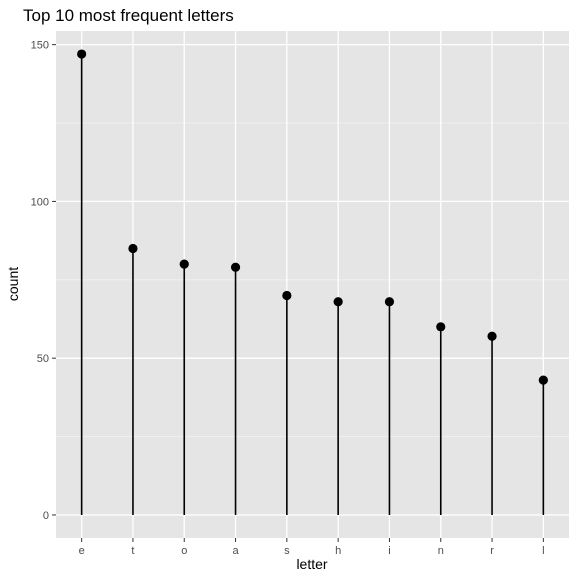 The height and width of the screenshot is (576, 576). What do you see at coordinates (338, 551) in the screenshot?
I see `x-tick-label: h` at bounding box center [338, 551].